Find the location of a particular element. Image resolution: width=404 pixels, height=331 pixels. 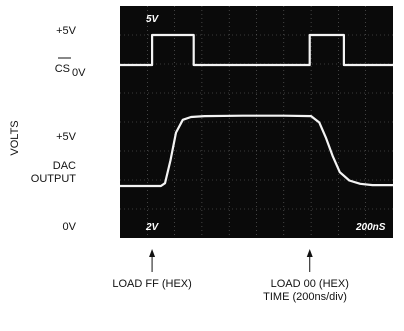

marker-label-load-00: LOAD 00 (HEX) is located at coordinates (310, 284).